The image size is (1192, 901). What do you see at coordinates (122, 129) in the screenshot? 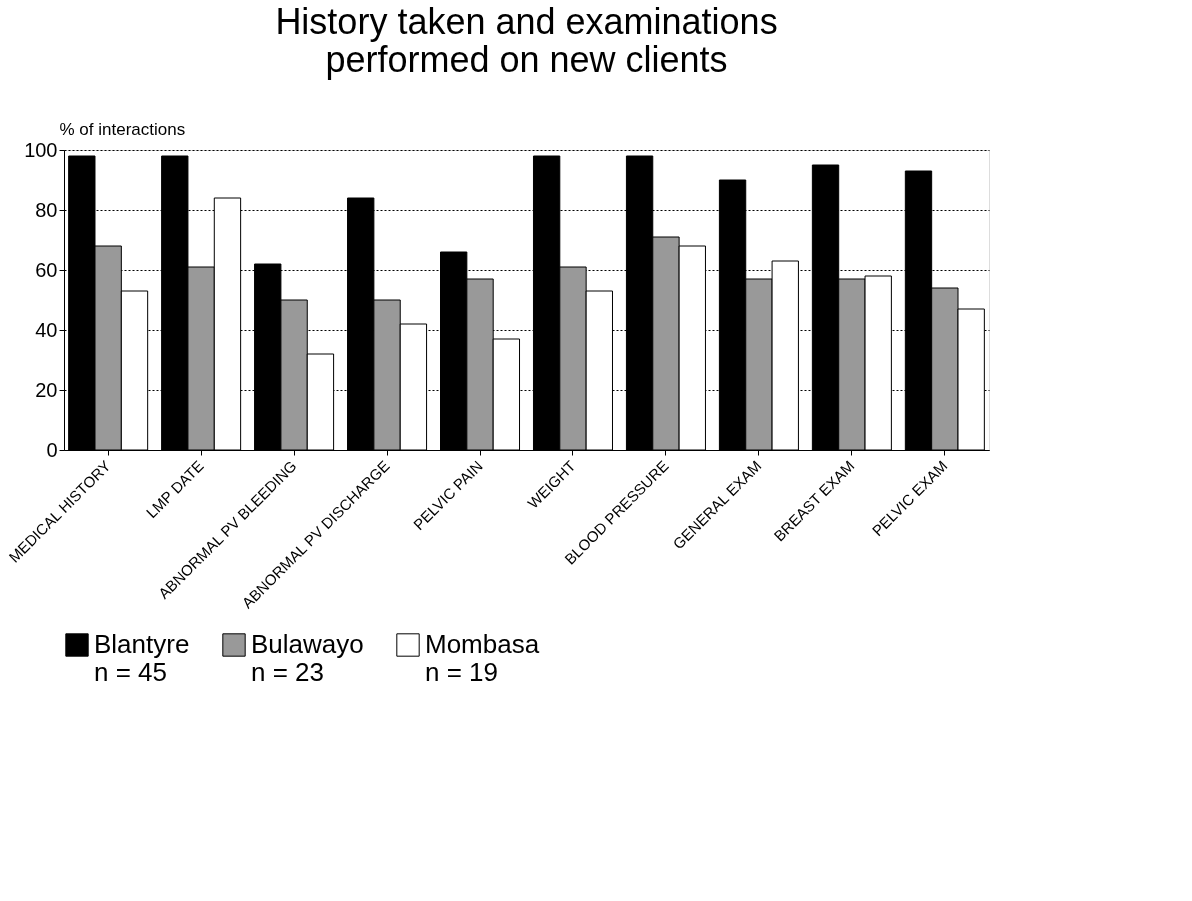
I see `y-axis-title: % of interactions` at bounding box center [122, 129].